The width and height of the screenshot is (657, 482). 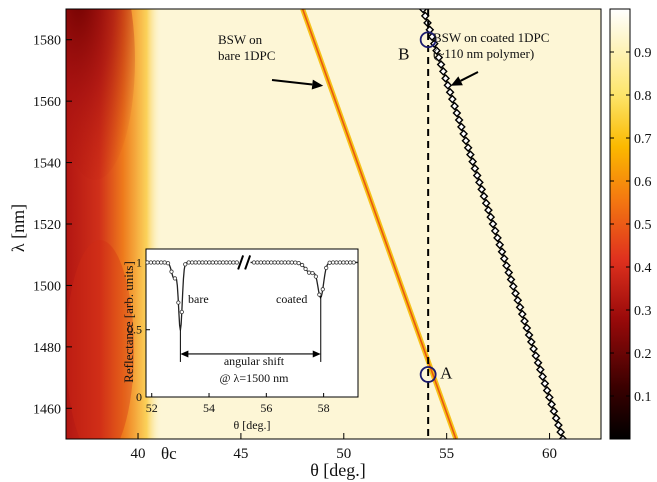 What do you see at coordinates (316, 354) in the screenshot?
I see `inset-shift-arrowhead-right` at bounding box center [316, 354].